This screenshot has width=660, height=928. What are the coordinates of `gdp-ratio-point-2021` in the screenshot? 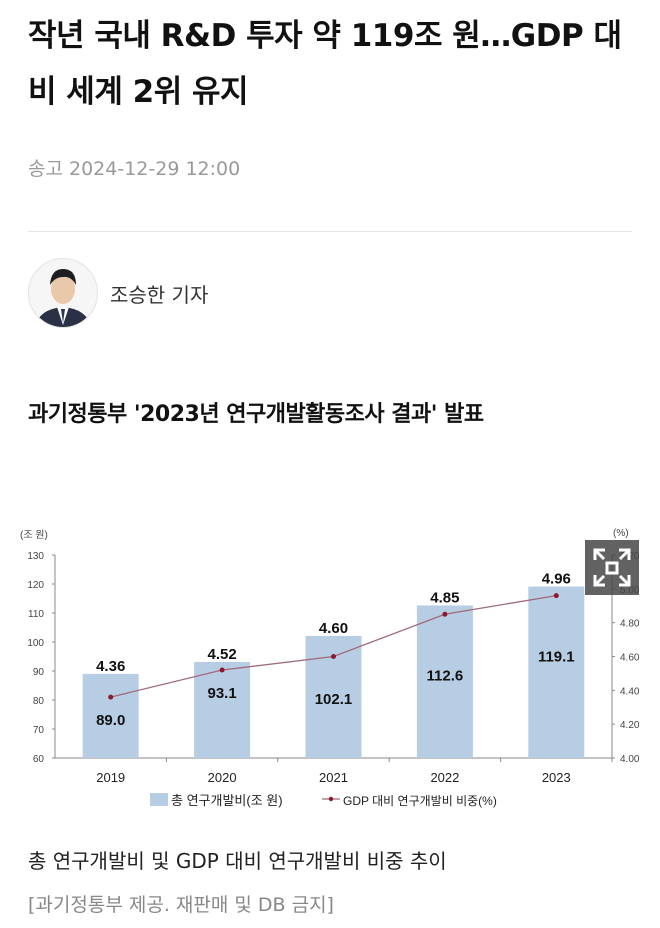 It's located at (333, 656).